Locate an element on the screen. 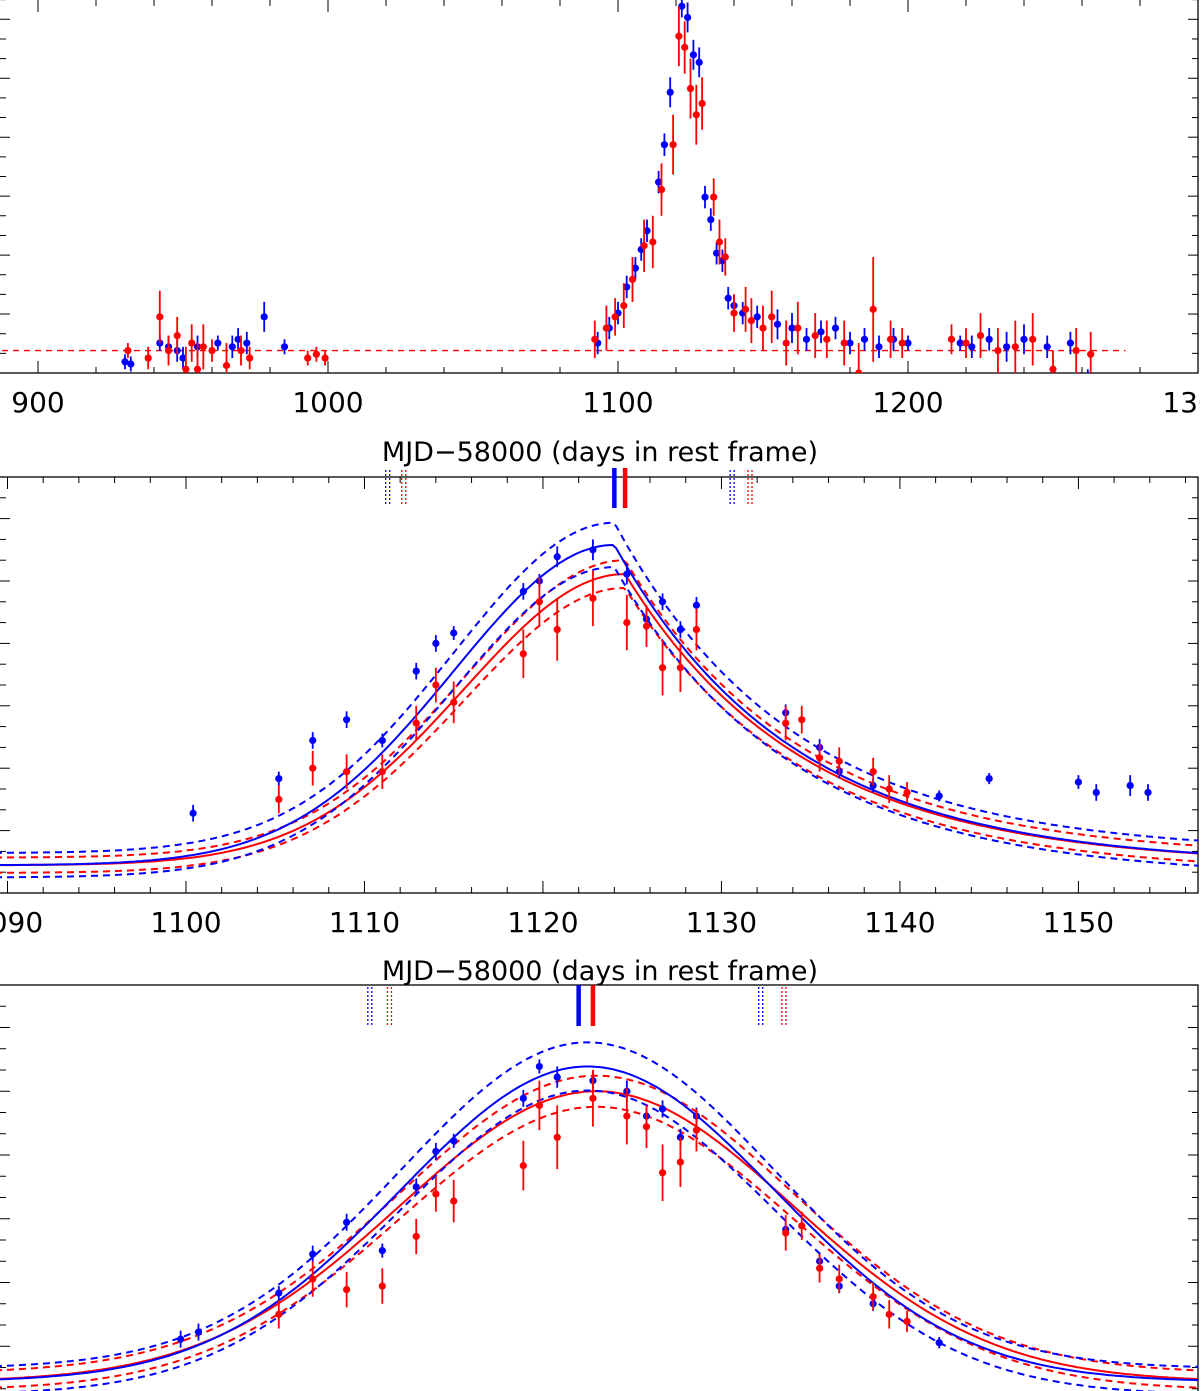  panel2-xtick-label: 1150 is located at coordinates (1078, 922).